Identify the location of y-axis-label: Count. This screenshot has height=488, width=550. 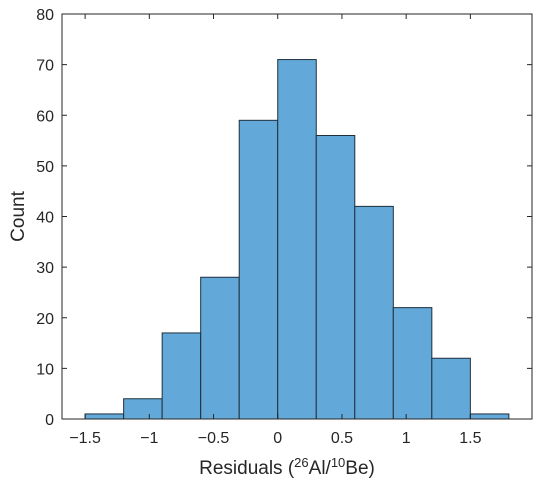
(18, 215).